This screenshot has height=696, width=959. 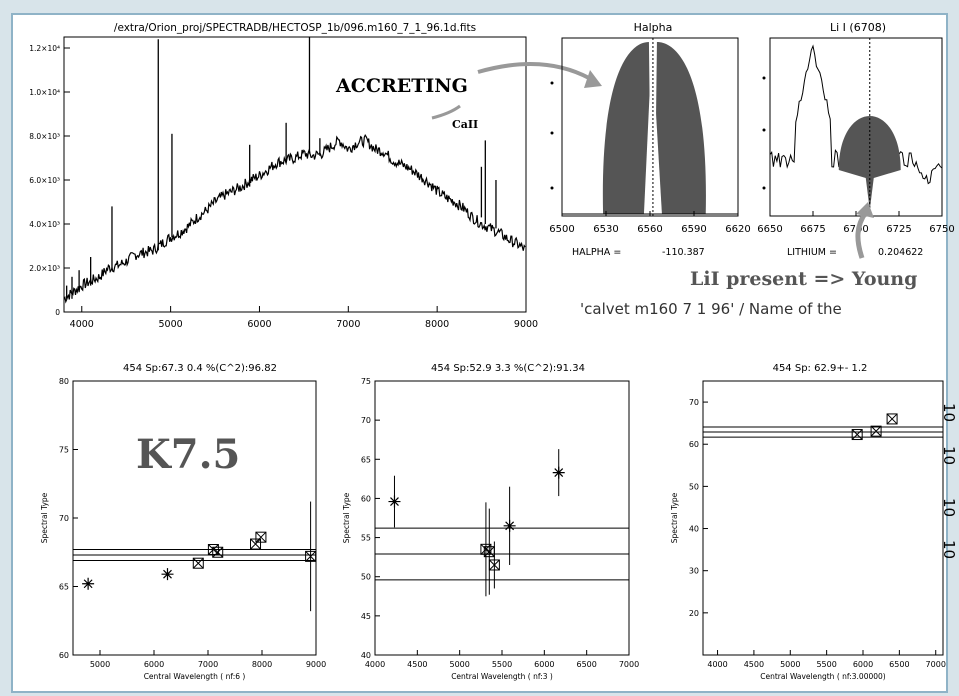 What do you see at coordinates (366, 655) in the screenshot?
I see `y-tick-label: 40` at bounding box center [366, 655].